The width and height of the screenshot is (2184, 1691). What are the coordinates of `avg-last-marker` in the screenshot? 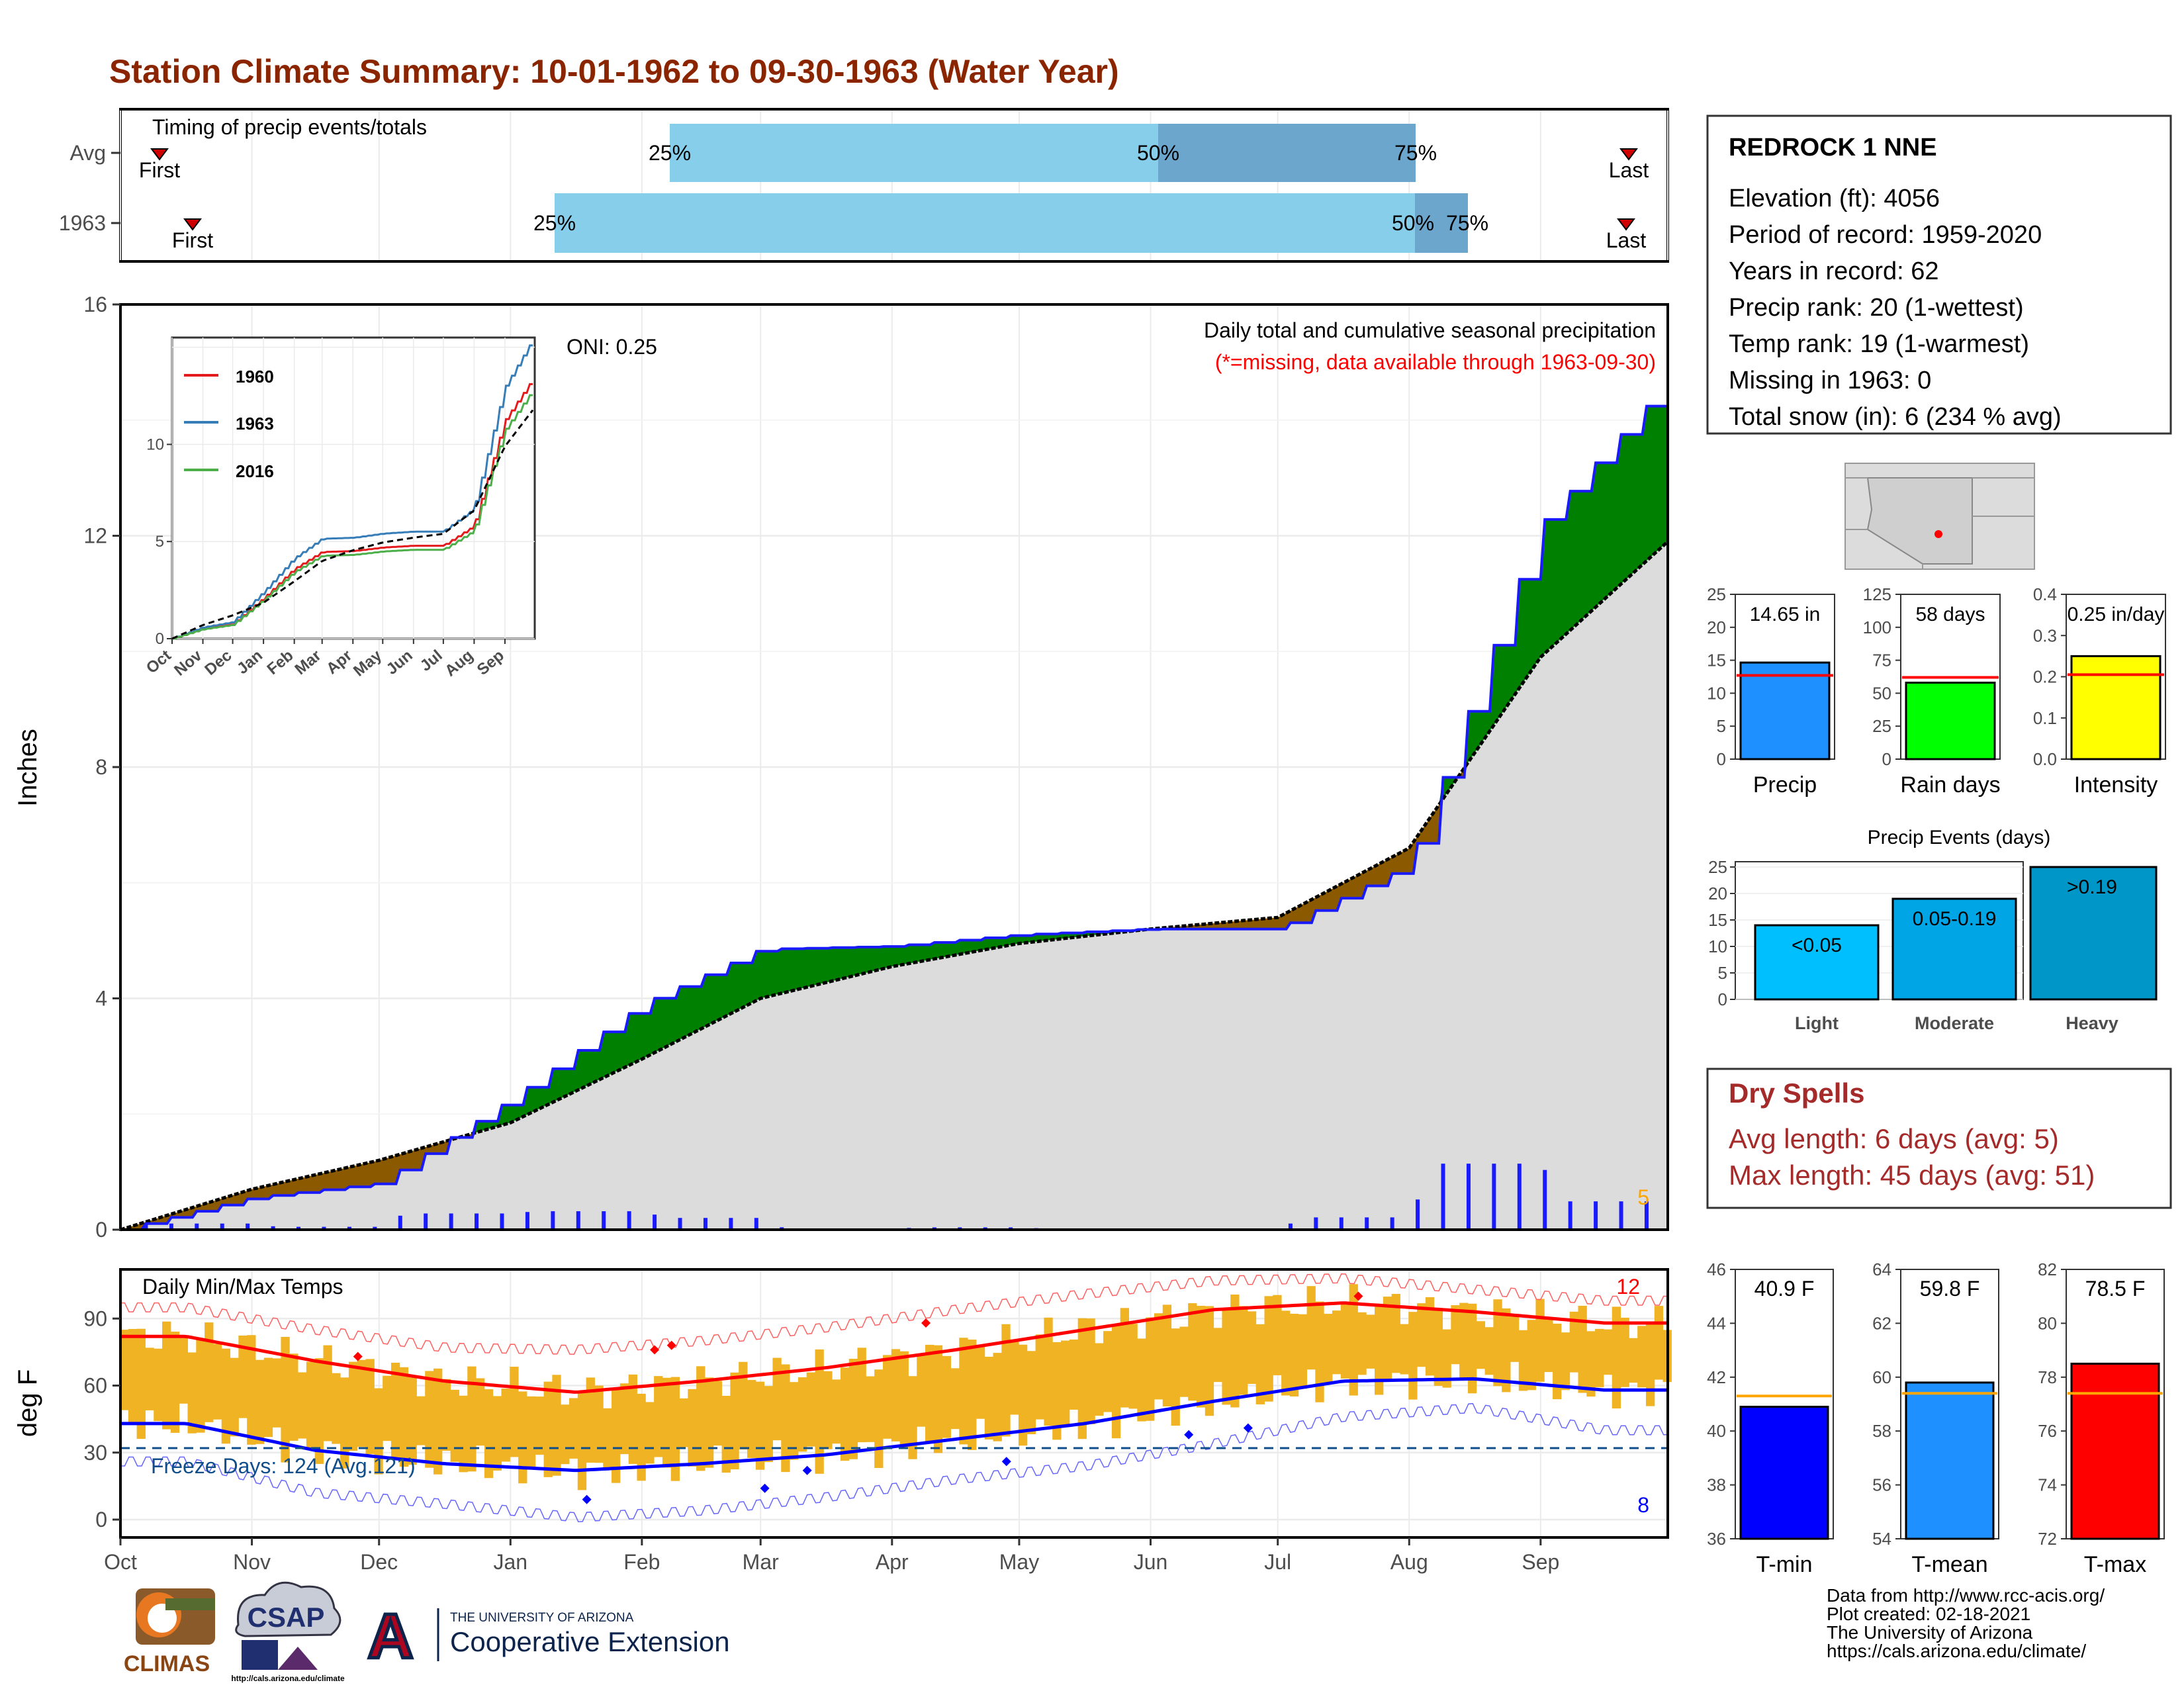 It's located at (1629, 155).